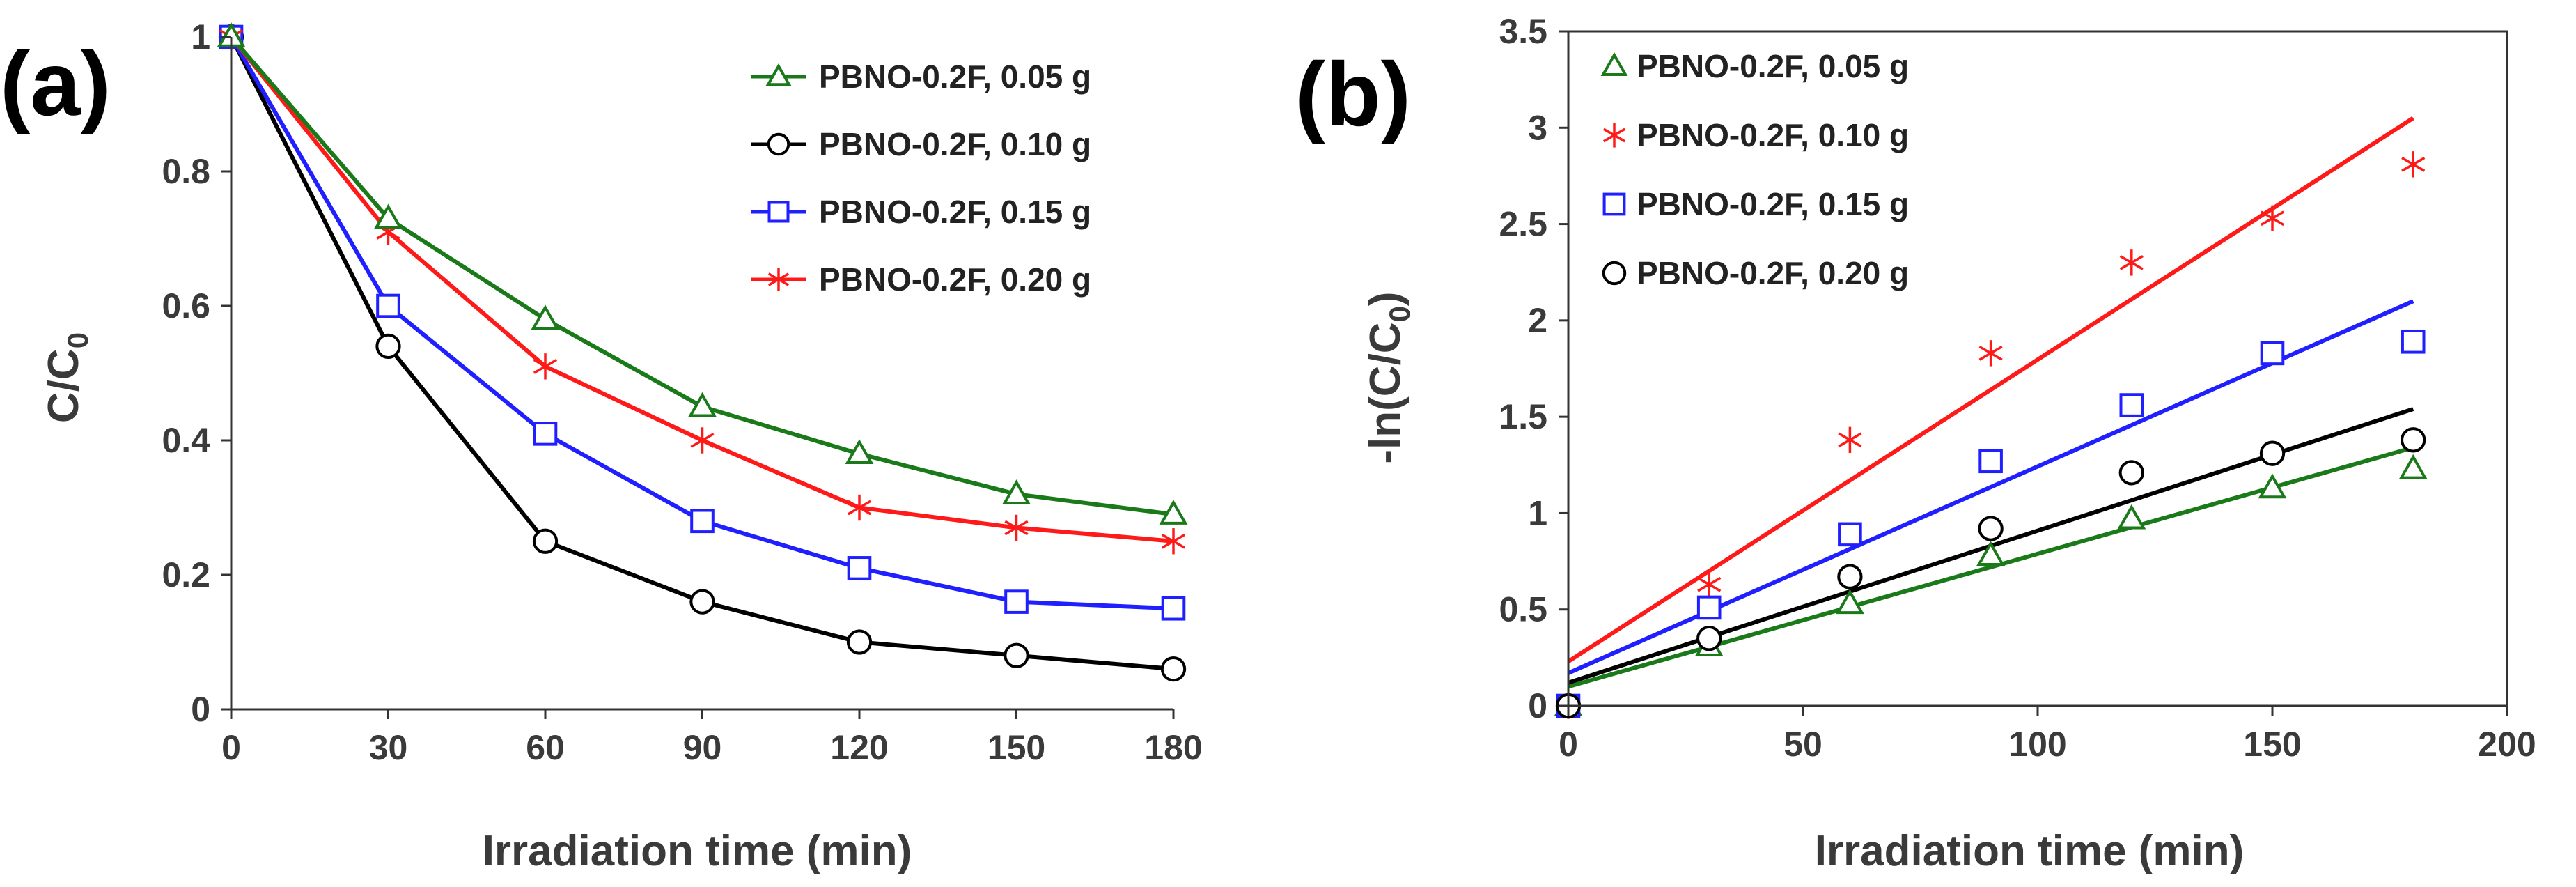 This screenshot has width=2576, height=887. I want to click on series-triangle-b, so click(1991, 567).